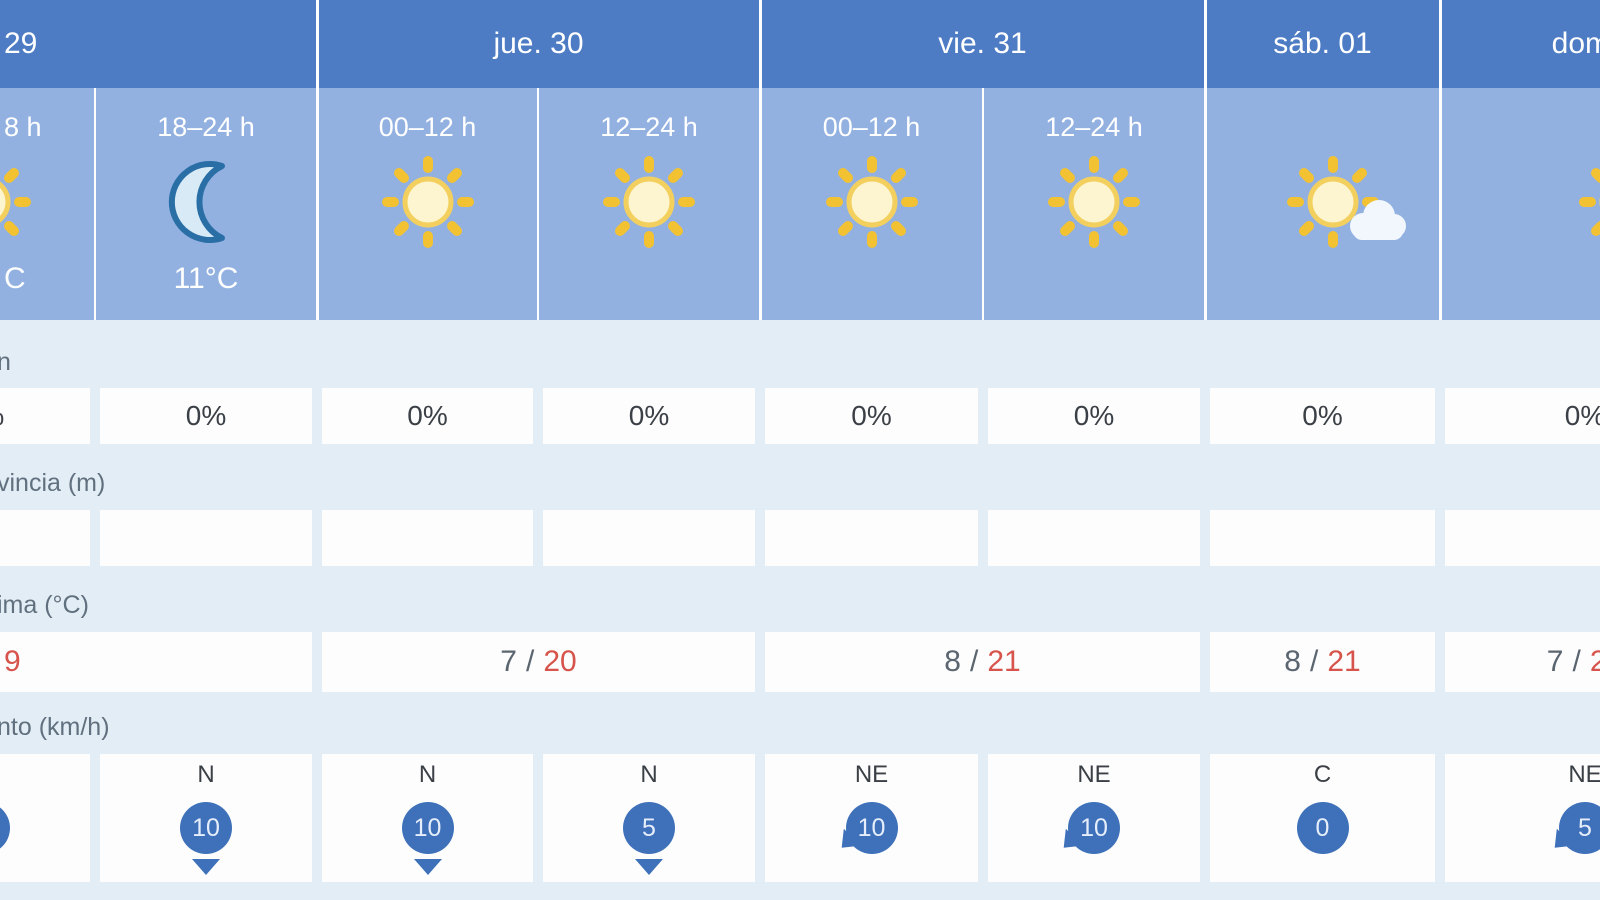  Describe the element at coordinates (1520, 44) in the screenshot. I see `day-header-sun02: dom.` at that location.